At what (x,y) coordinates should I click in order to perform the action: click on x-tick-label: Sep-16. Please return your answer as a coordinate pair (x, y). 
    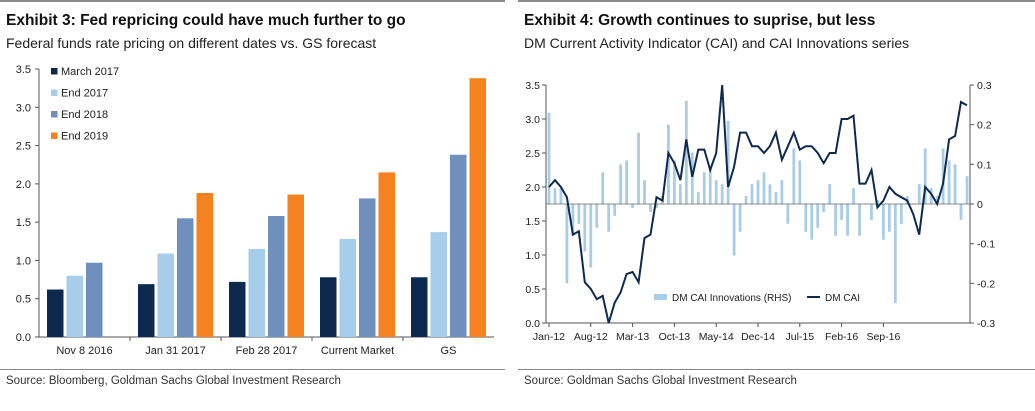
    Looking at the image, I should click on (883, 337).